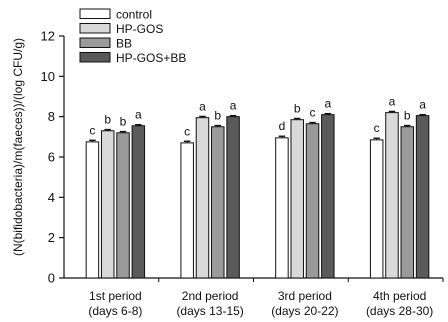 This screenshot has height=322, width=448. I want to click on x-tick-label: 3rd period, so click(305, 296).